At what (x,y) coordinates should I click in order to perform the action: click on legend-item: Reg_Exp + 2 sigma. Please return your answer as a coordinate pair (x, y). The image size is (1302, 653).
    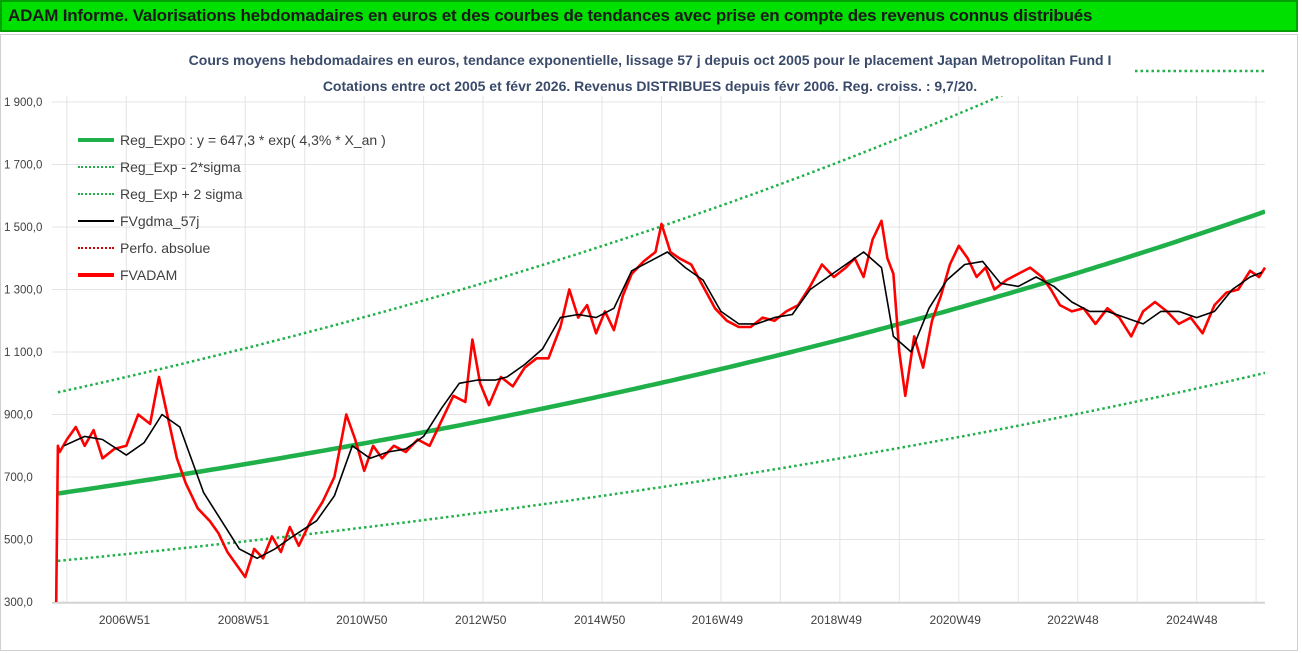
    Looking at the image, I should click on (232, 193).